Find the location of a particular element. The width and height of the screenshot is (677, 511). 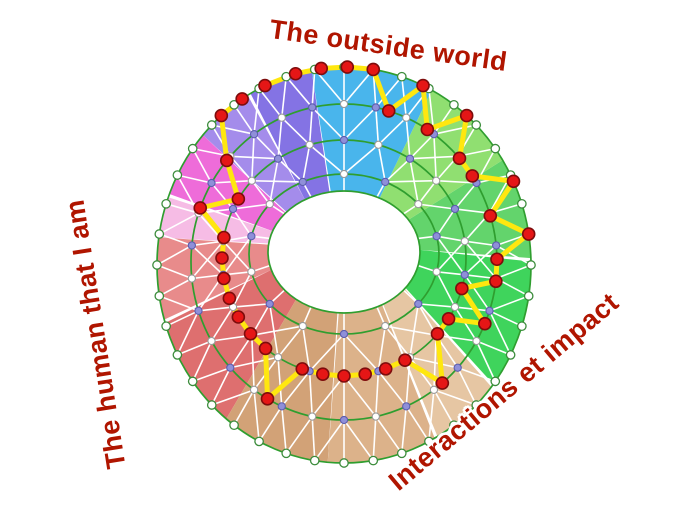

sector-rose is located at coordinates (214, 278).